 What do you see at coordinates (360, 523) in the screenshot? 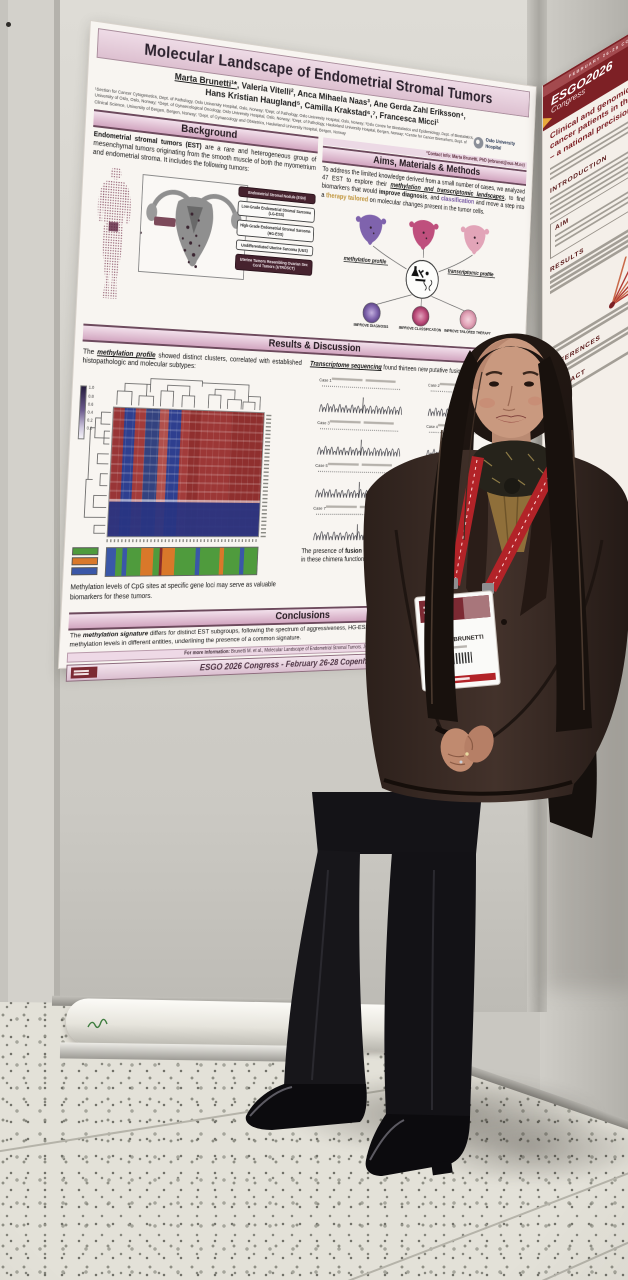
I see `chromatogram-case-7: Case 7` at bounding box center [360, 523].